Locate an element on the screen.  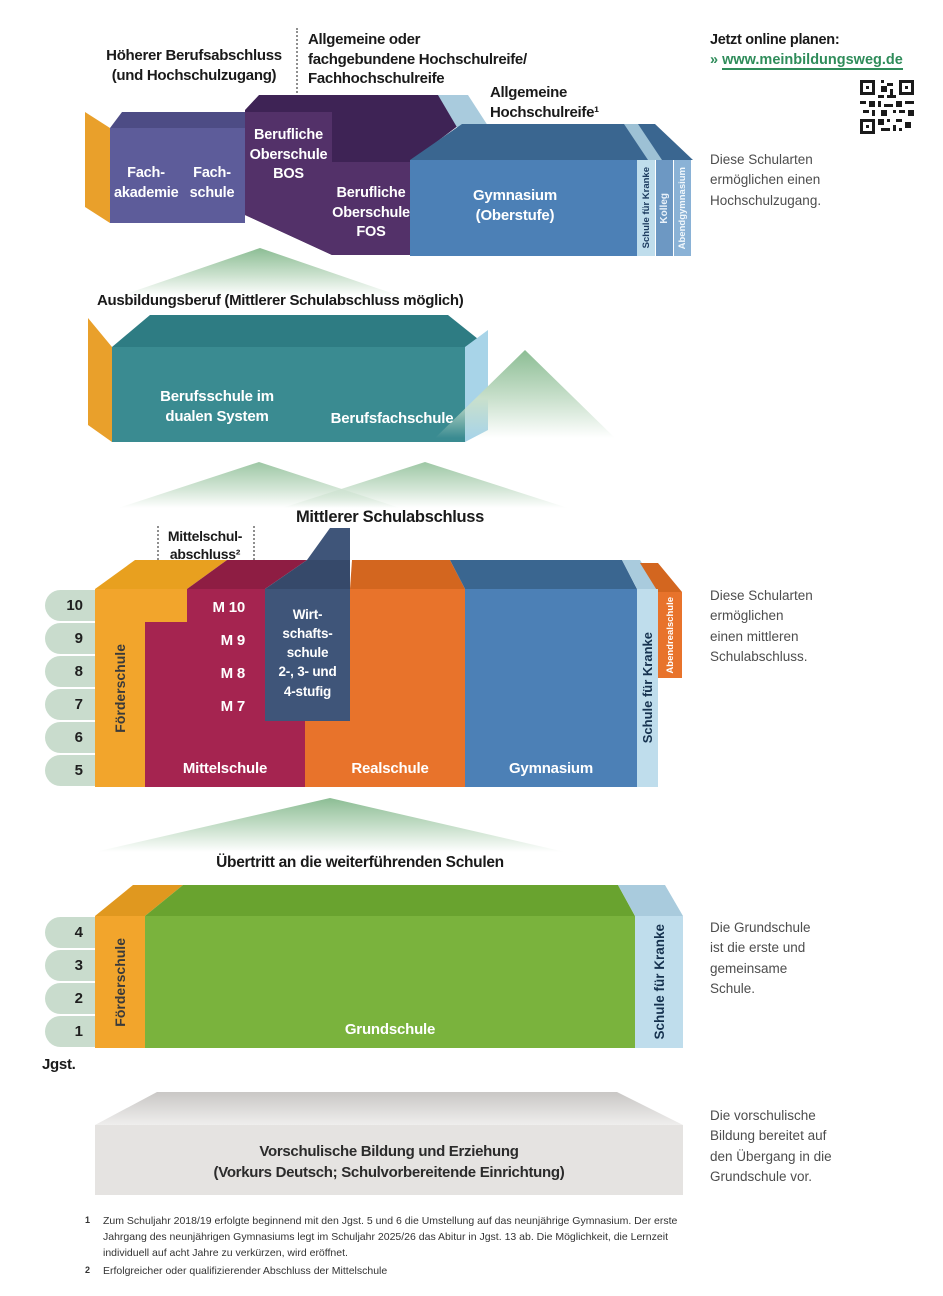
schule-fuer-kranke-label-block4: Schule für Kranke is located at coordinates (659, 982).